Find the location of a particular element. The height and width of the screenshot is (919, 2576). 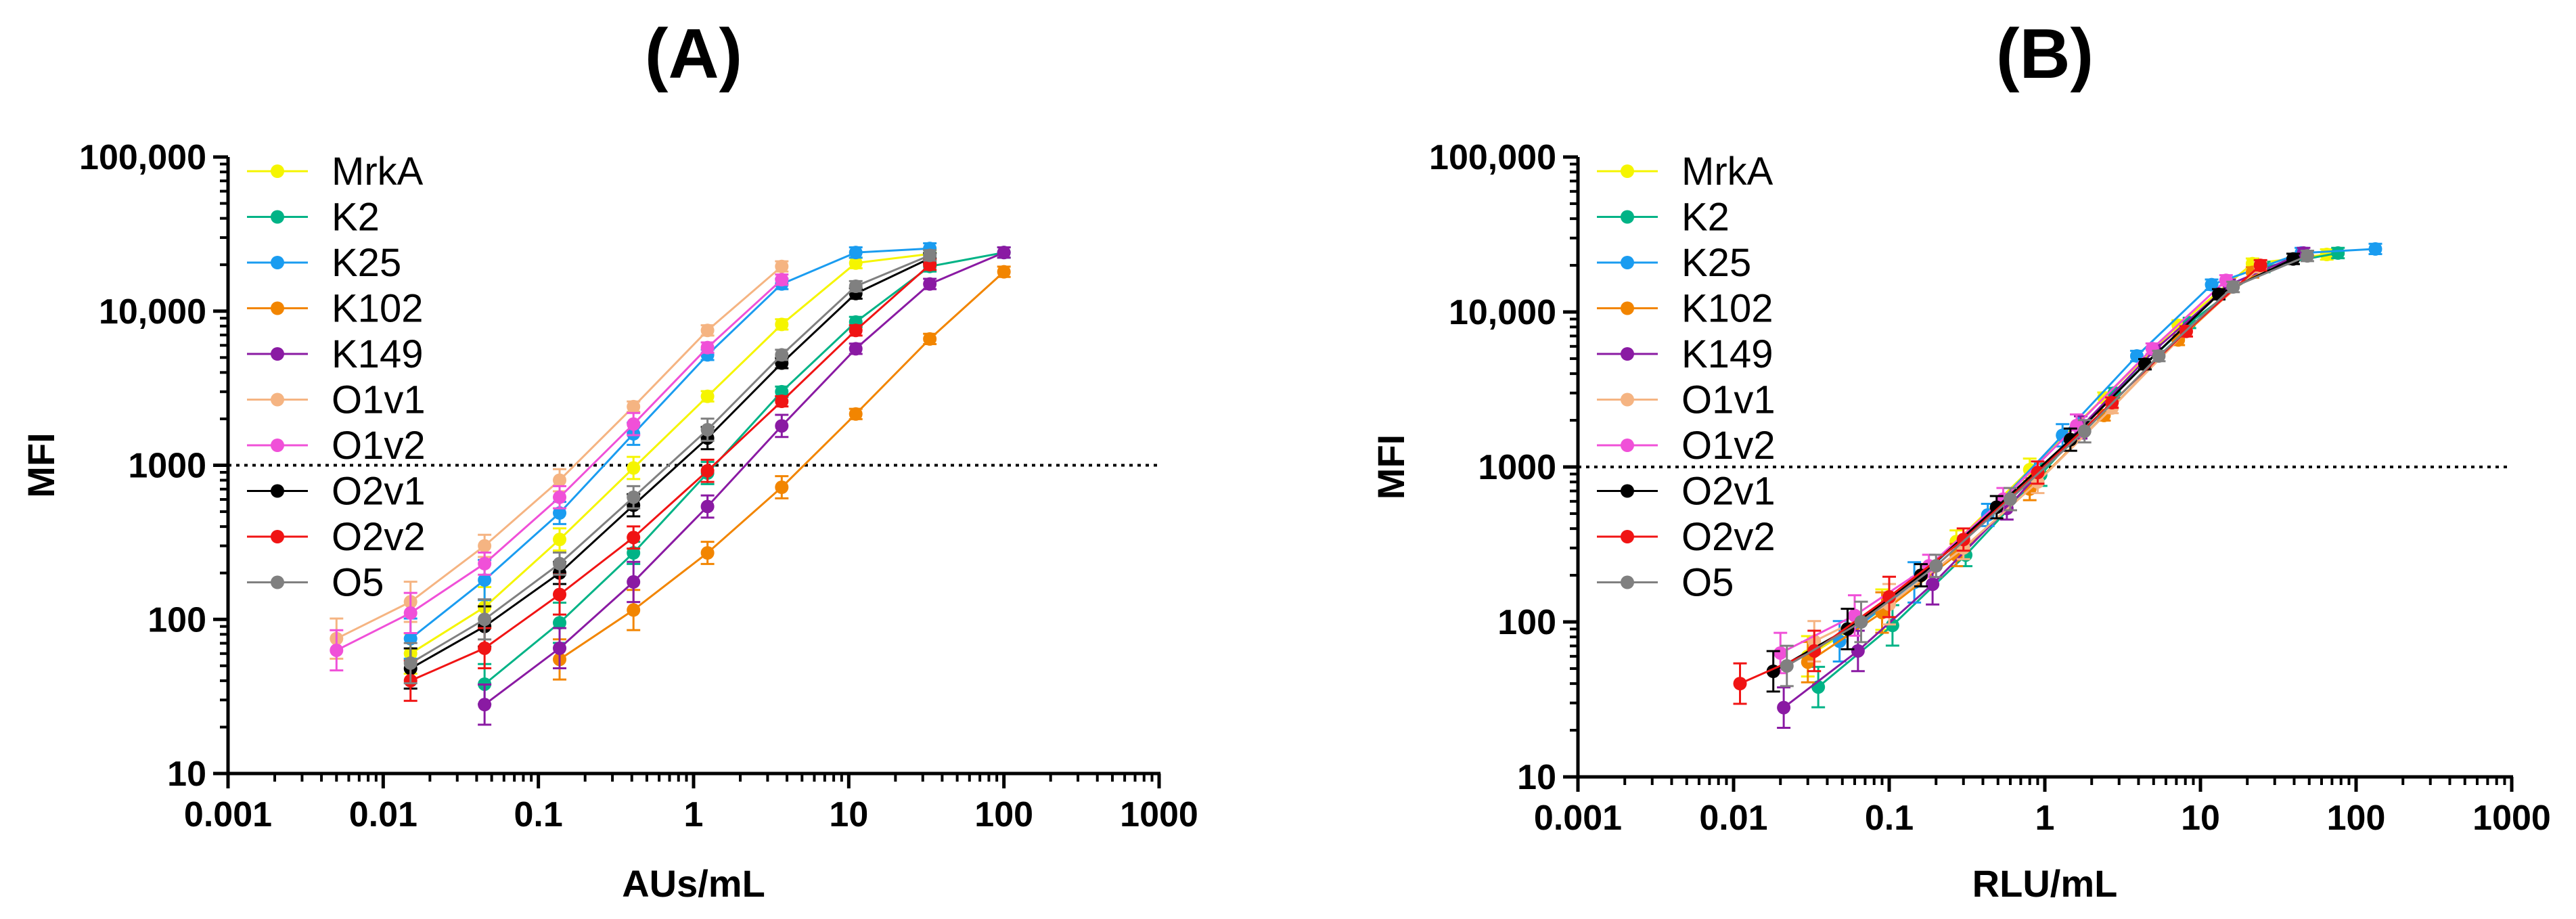

series-k25 is located at coordinates (670, 451).